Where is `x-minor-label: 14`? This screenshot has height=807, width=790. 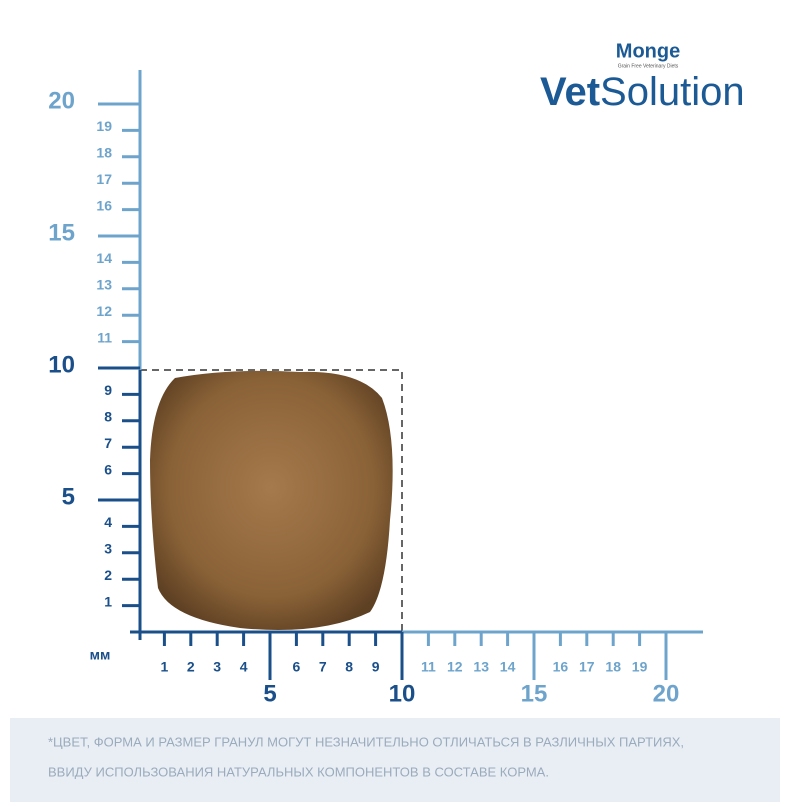
x-minor-label: 14 is located at coordinates (508, 667).